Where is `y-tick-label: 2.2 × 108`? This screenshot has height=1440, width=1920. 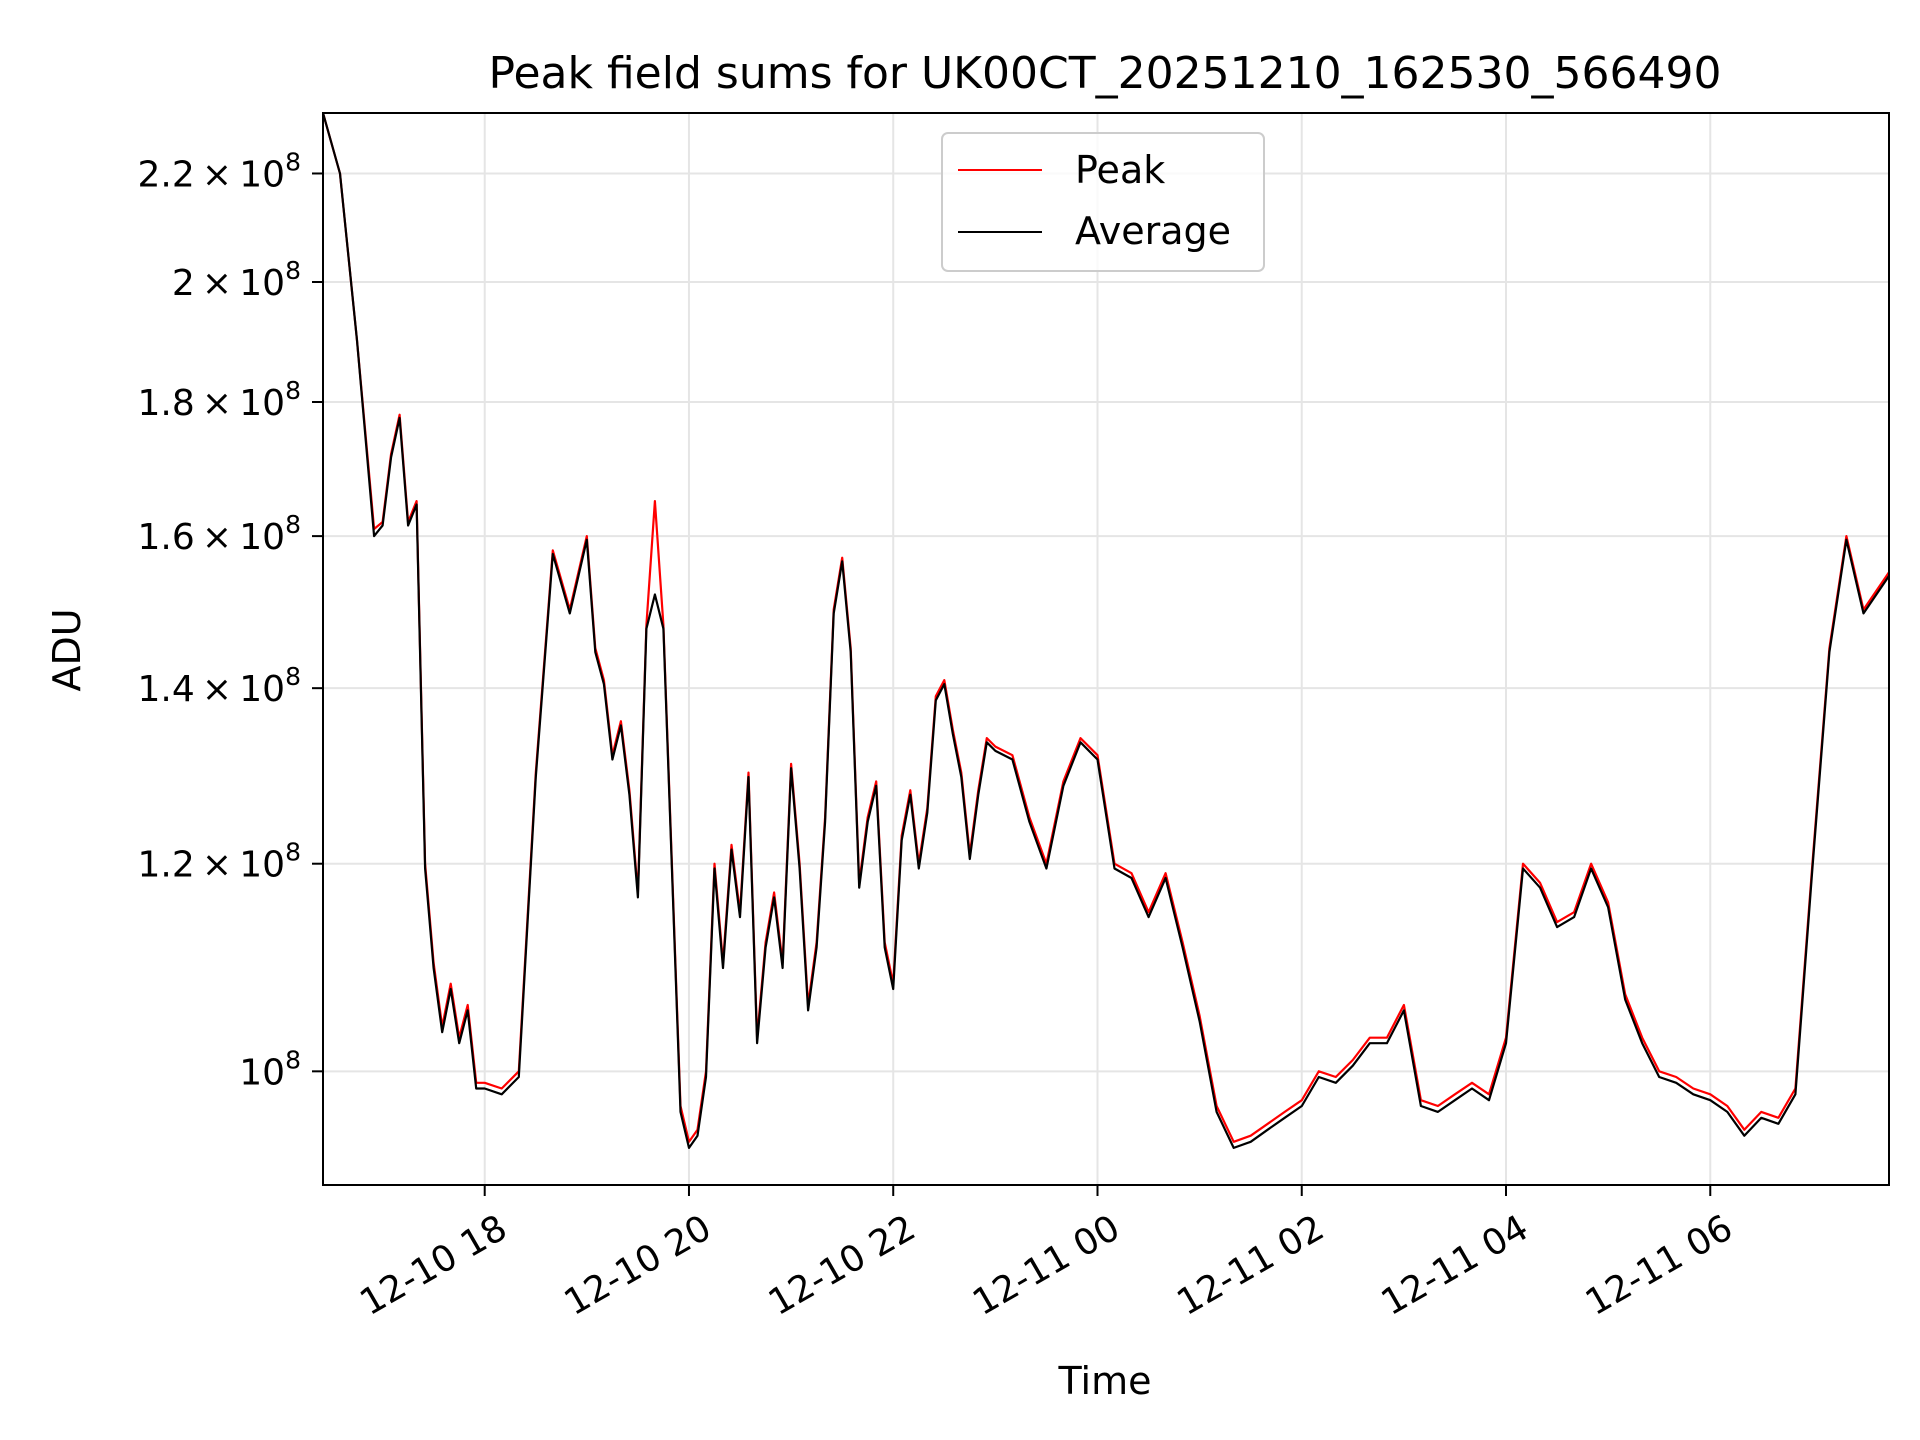 y-tick-label: 2.2 × 108 is located at coordinates (219, 171).